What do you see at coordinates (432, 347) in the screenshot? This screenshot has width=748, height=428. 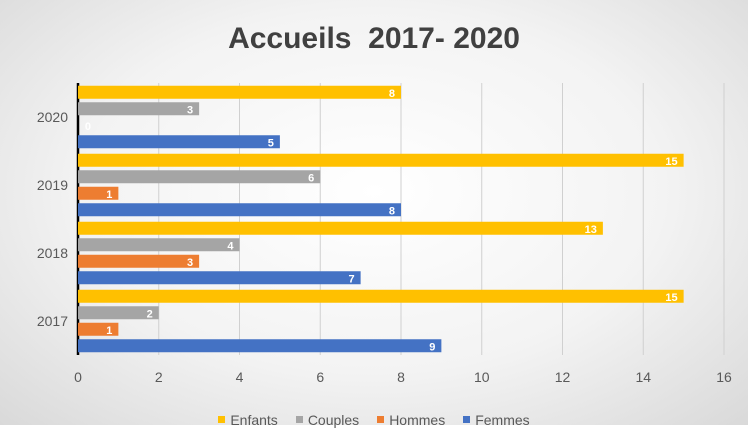 I see `data-label: 9` at bounding box center [432, 347].